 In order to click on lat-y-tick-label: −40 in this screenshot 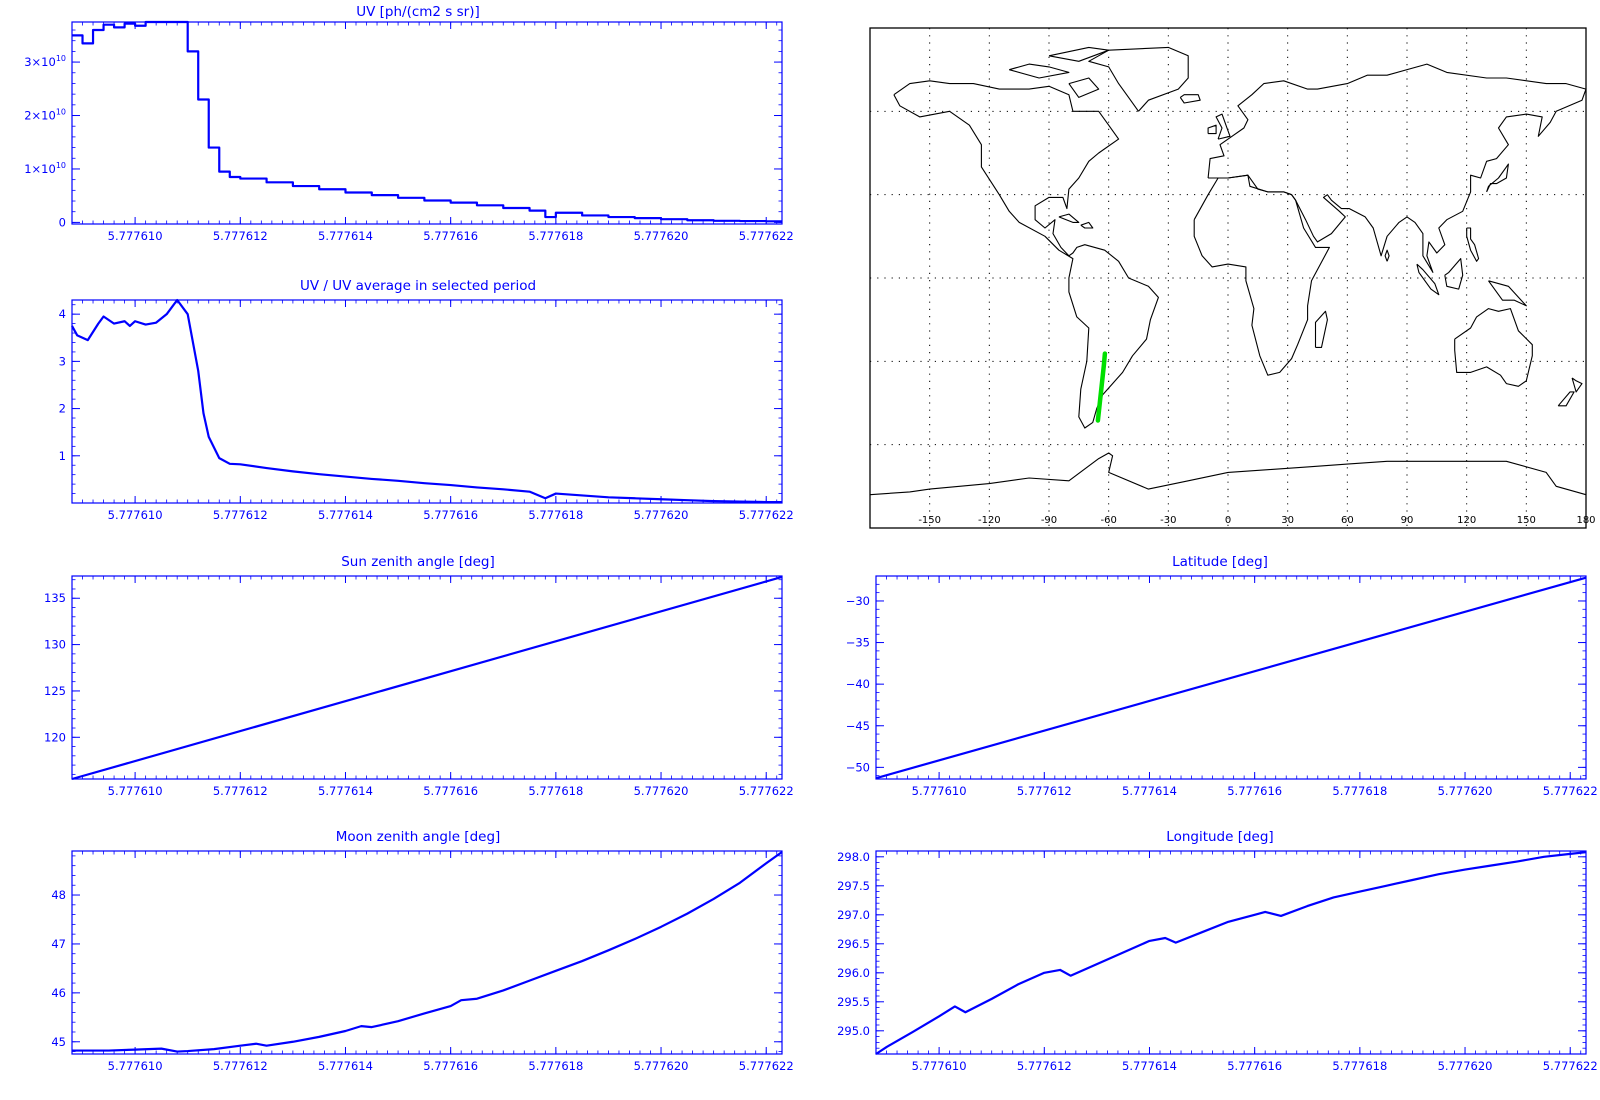, I will do `click(858, 684)`.